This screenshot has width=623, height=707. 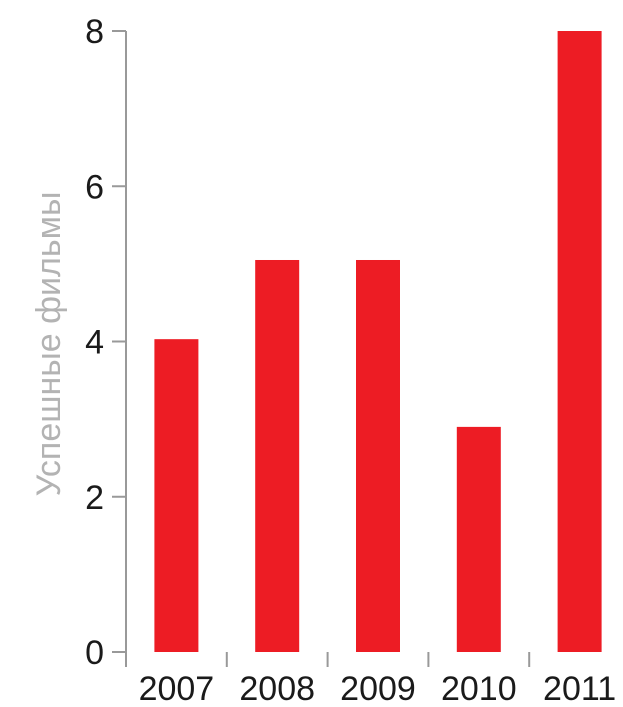 What do you see at coordinates (94, 187) in the screenshot?
I see `y-tick-label: 6` at bounding box center [94, 187].